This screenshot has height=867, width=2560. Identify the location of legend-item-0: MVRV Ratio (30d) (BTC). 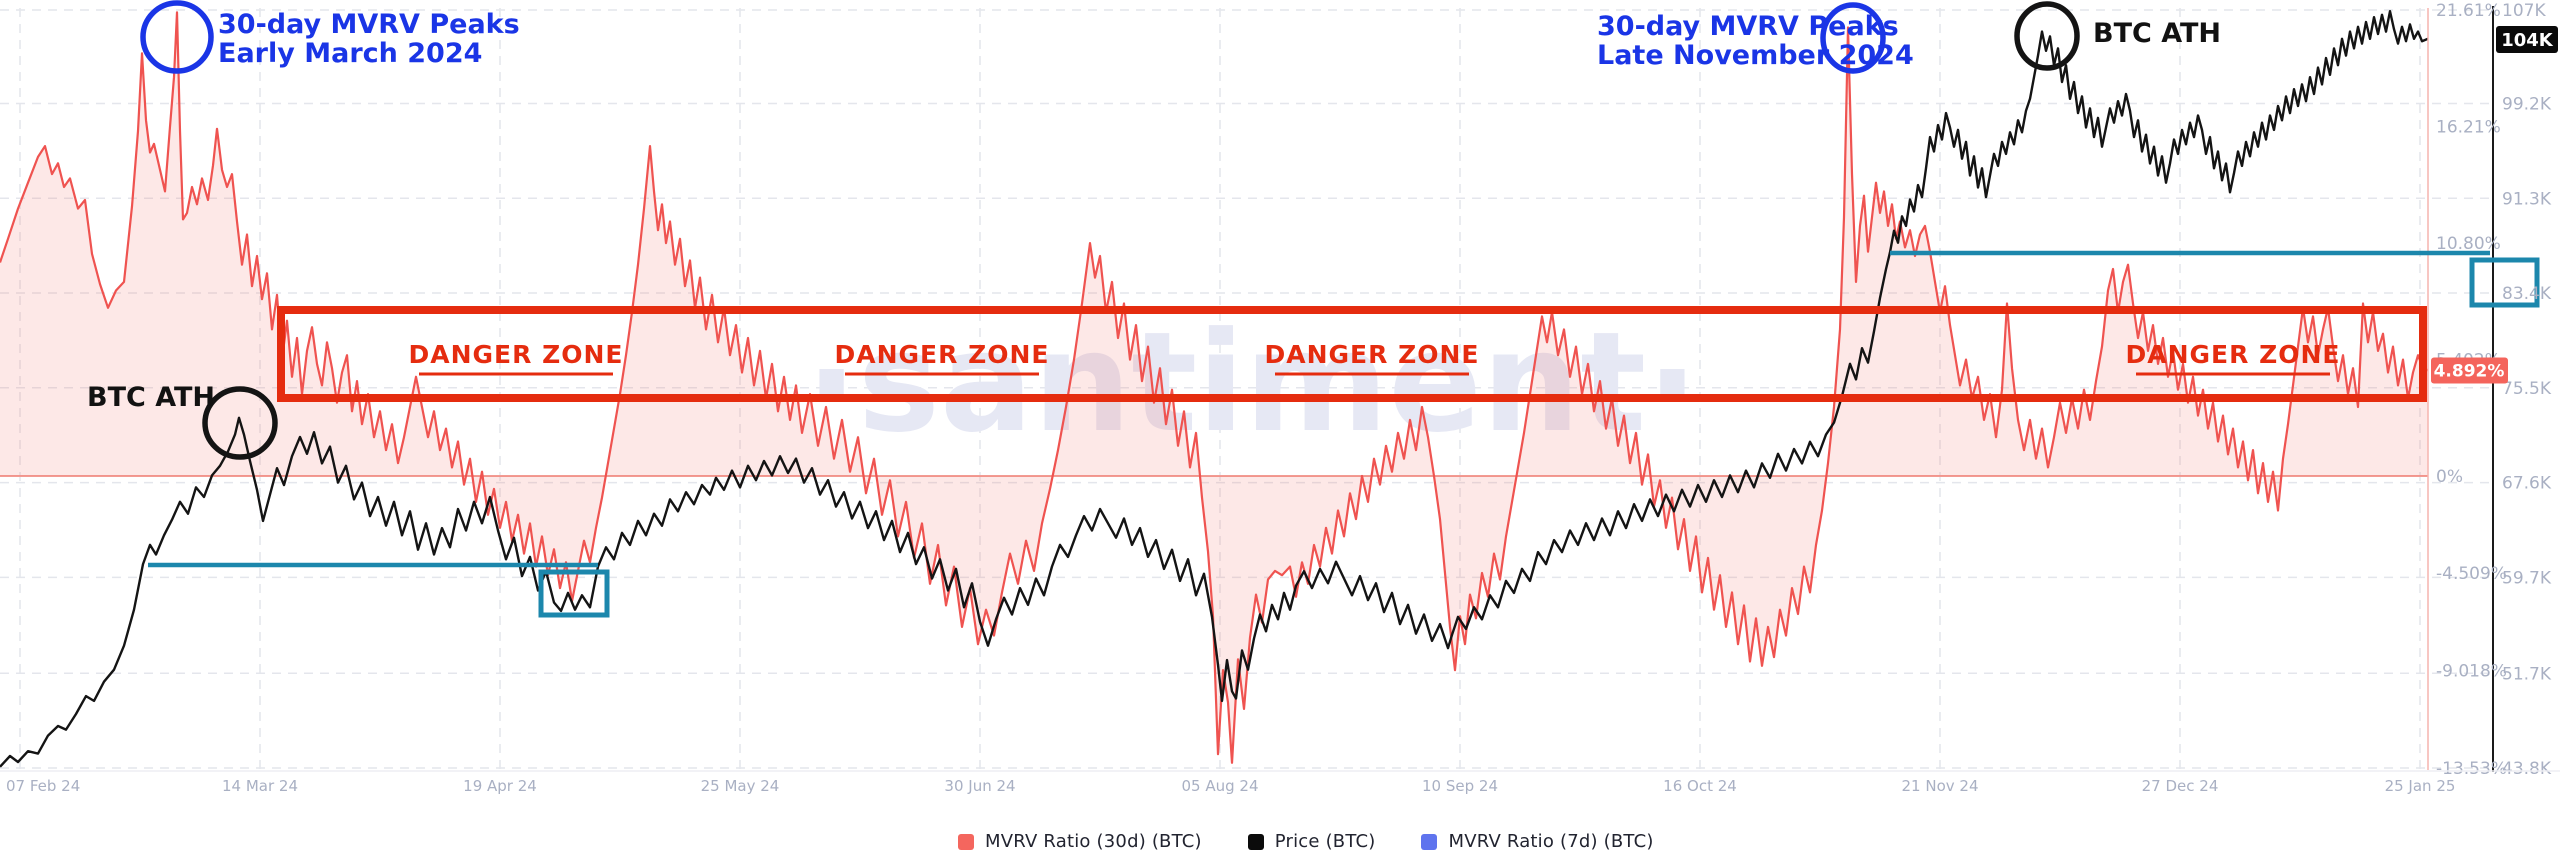
(1080, 841).